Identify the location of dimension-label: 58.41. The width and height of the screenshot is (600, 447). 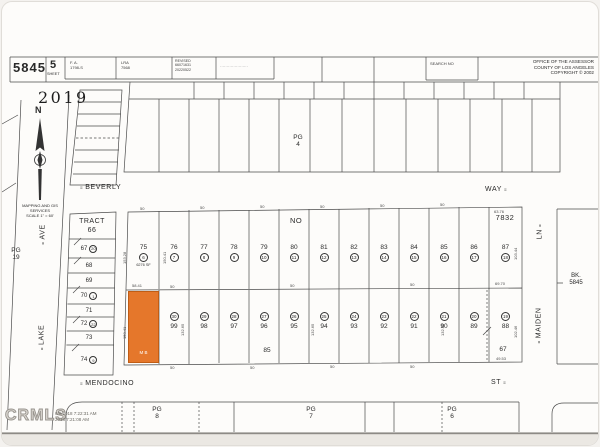
(137, 285).